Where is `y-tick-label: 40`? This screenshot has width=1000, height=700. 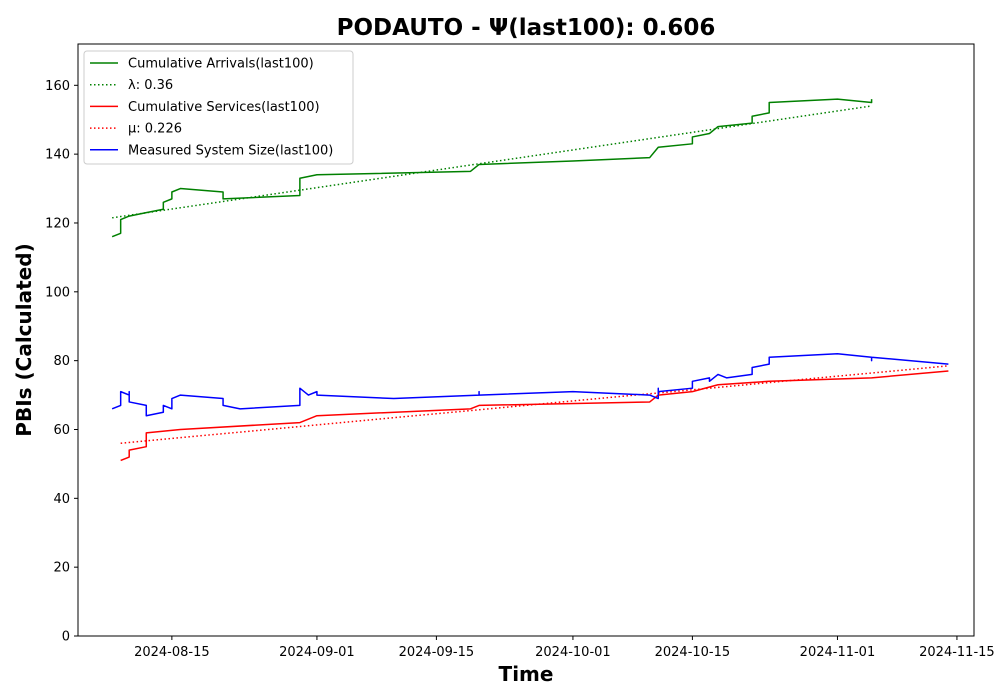
y-tick-label: 40 is located at coordinates (61, 499).